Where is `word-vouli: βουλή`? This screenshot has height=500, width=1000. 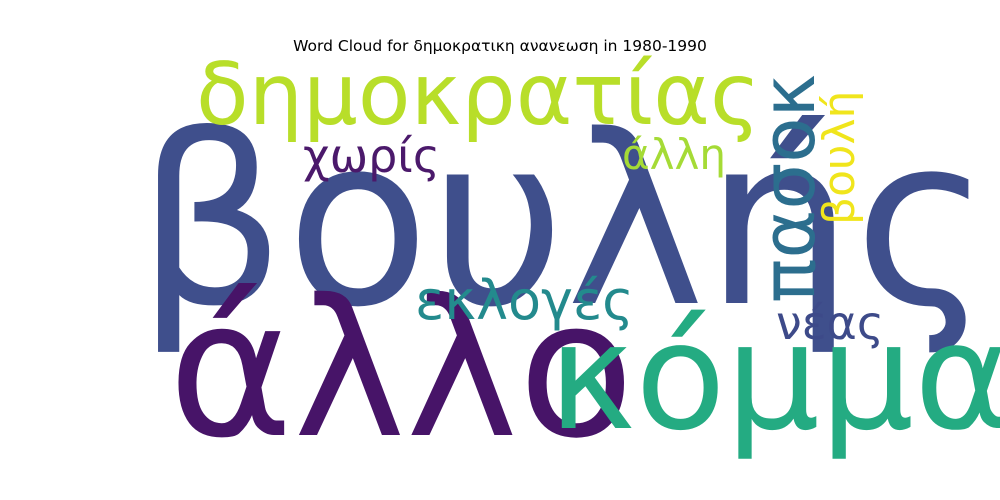 word-vouli: βουλή is located at coordinates (839, 157).